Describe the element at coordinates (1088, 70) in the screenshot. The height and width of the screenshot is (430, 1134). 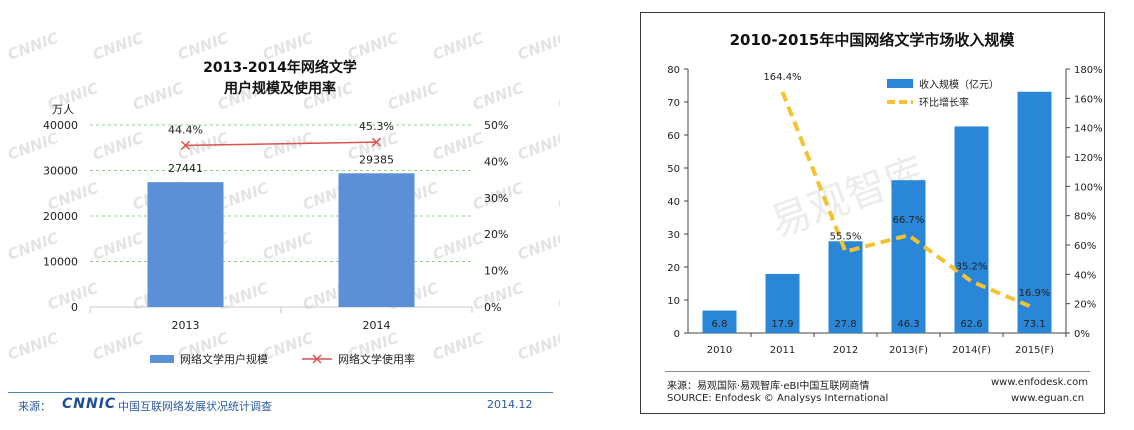
I see `y2-tick-label: 180%` at that location.